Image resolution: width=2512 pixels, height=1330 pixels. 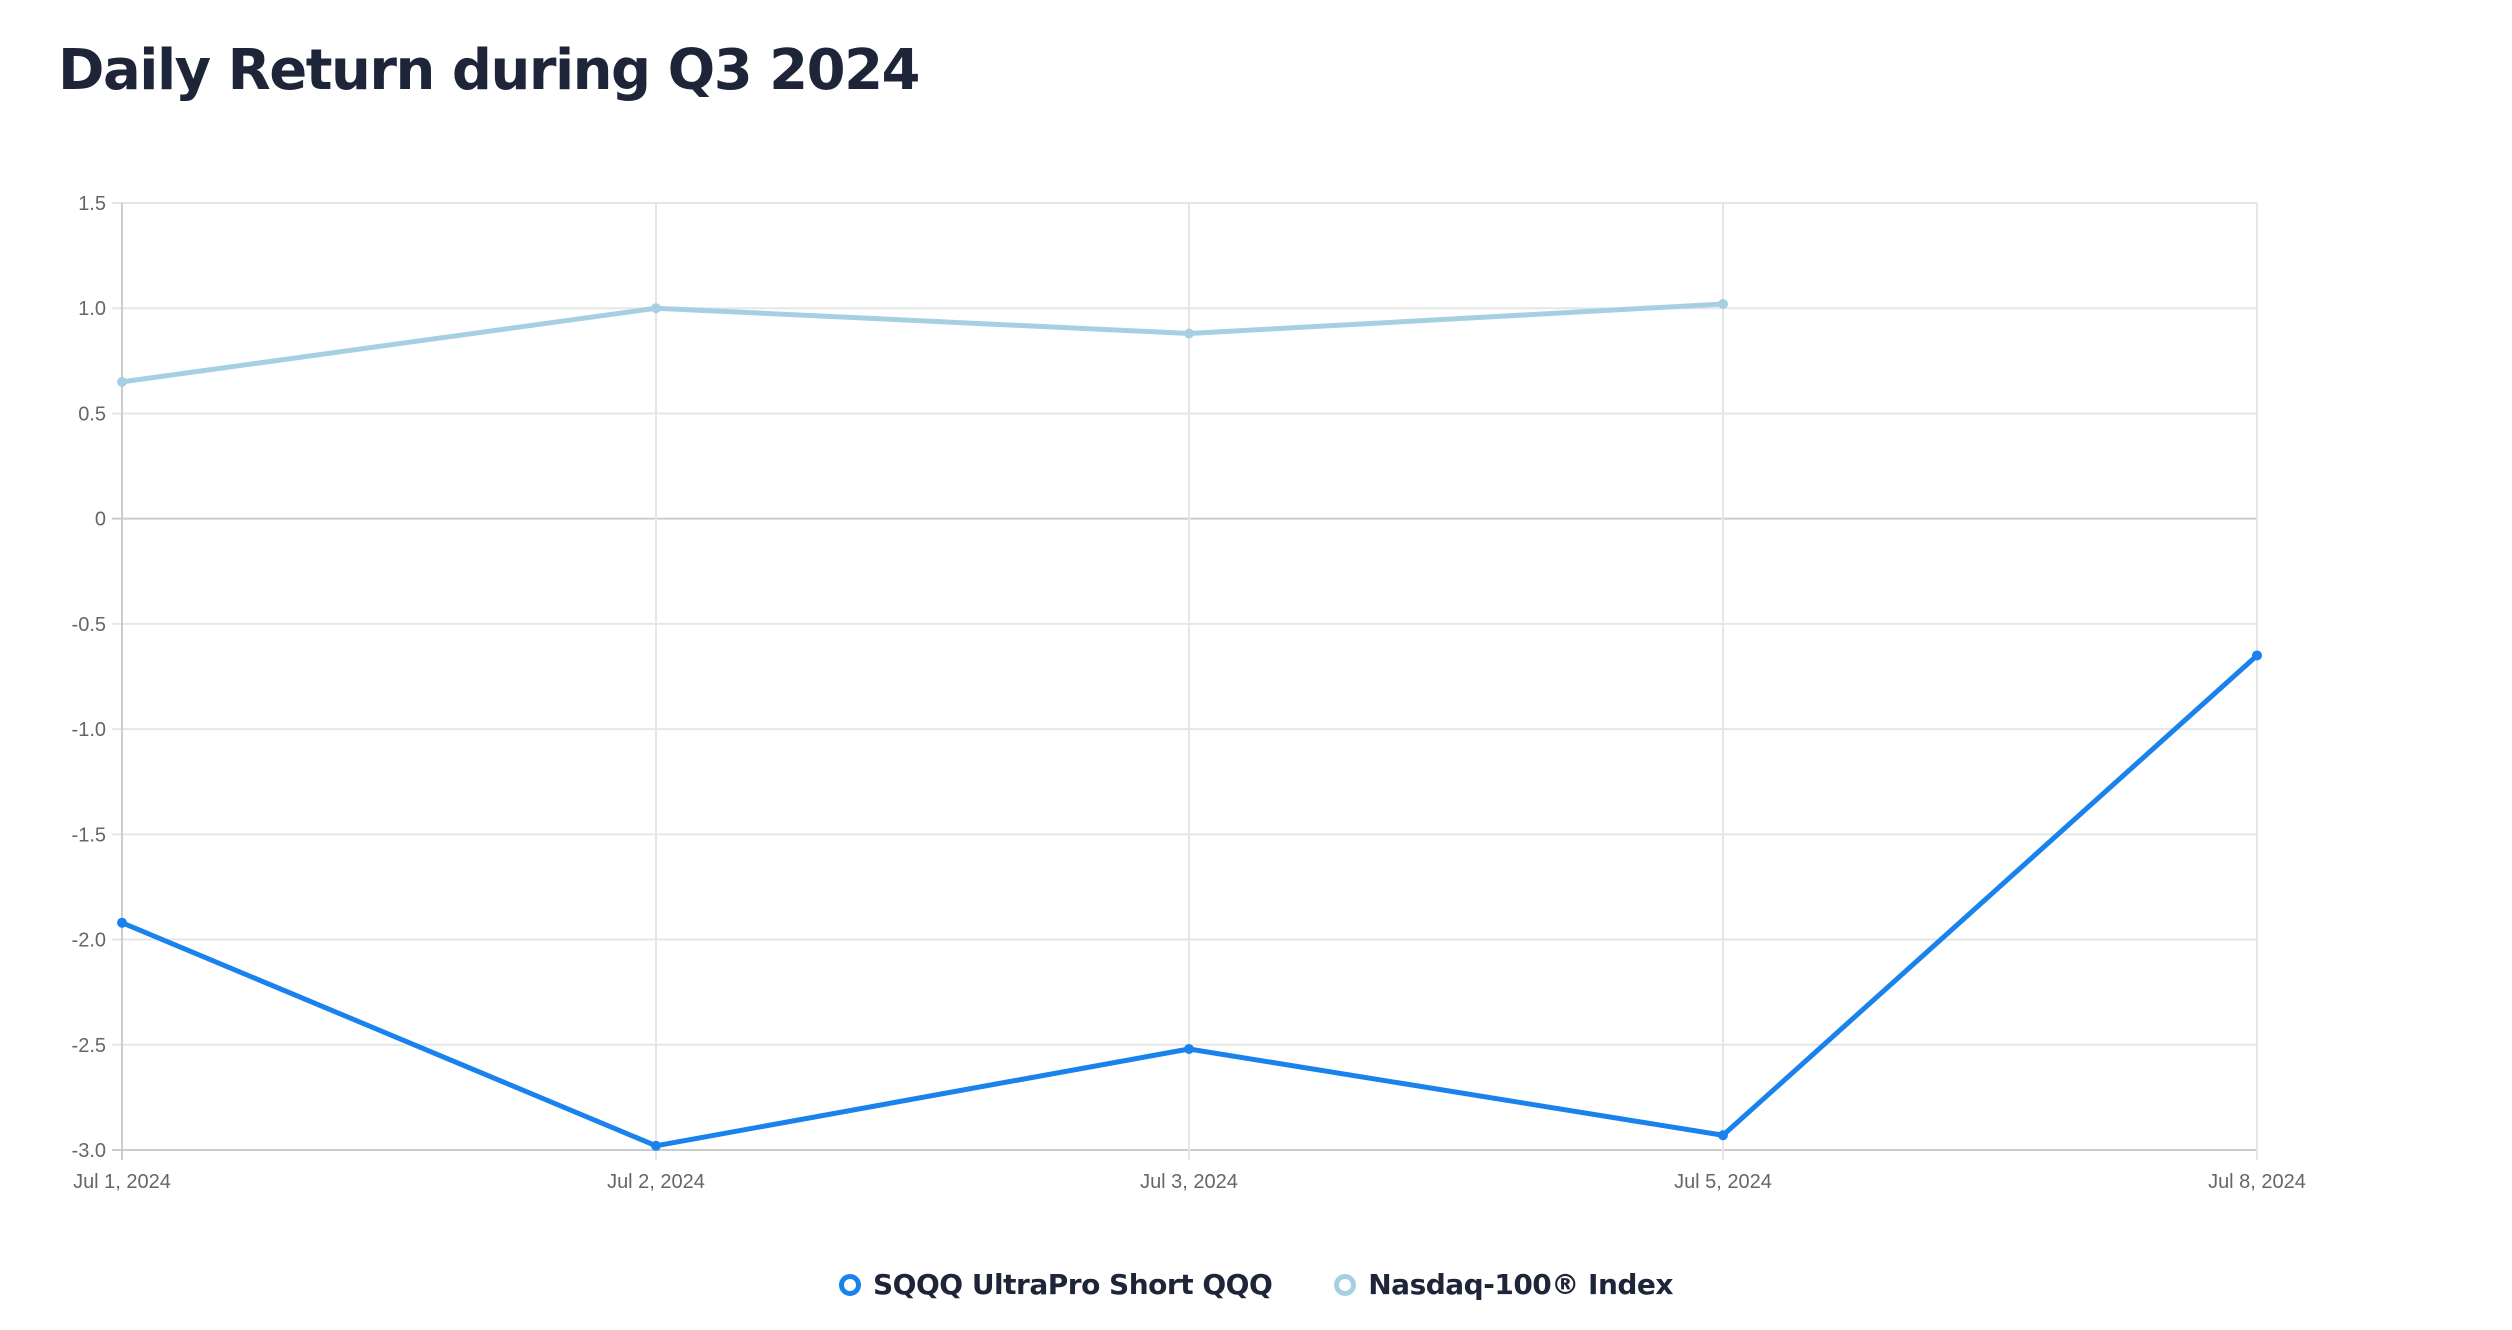 What do you see at coordinates (1520, 1284) in the screenshot?
I see `legend-label: Nasdaq-100® Index` at bounding box center [1520, 1284].